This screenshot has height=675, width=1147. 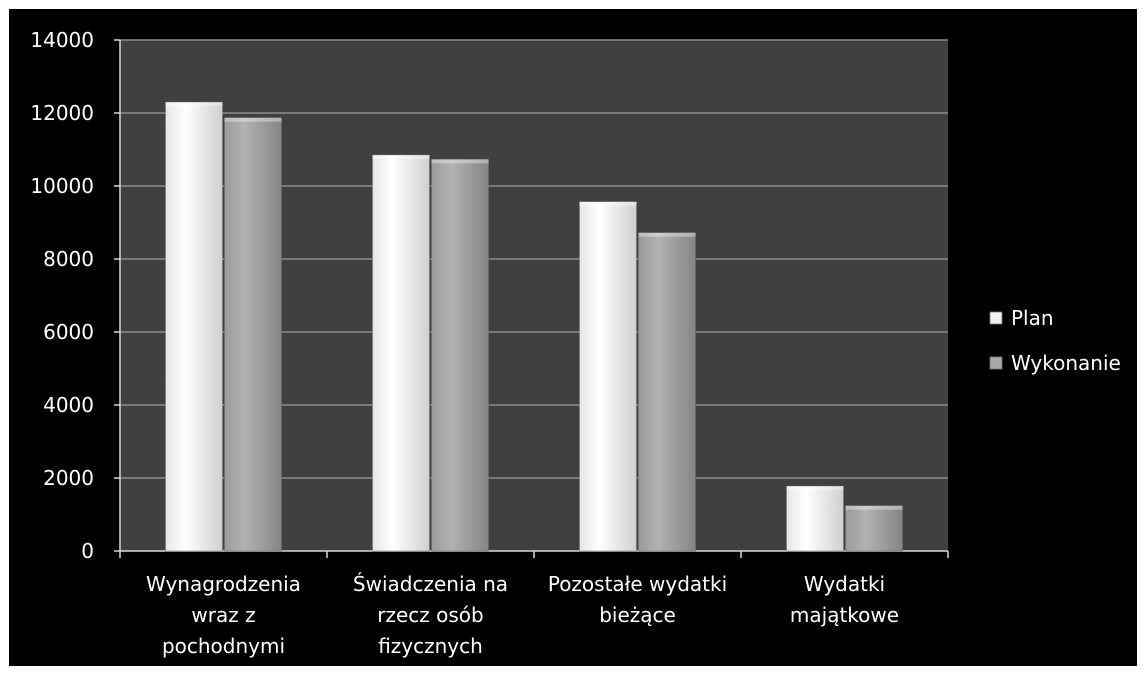 I want to click on y-tick-label: 14000, so click(x=62, y=40).